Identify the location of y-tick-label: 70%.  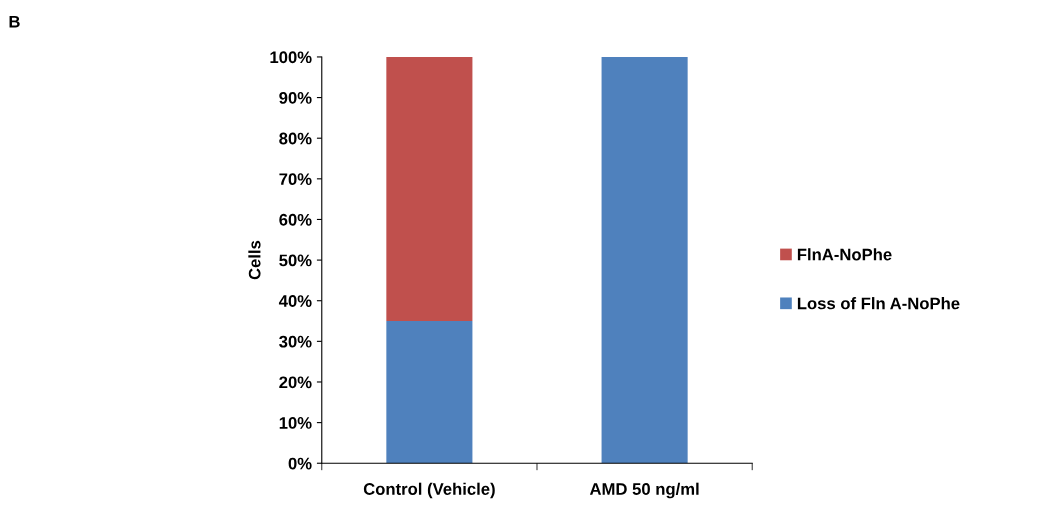
(295, 179).